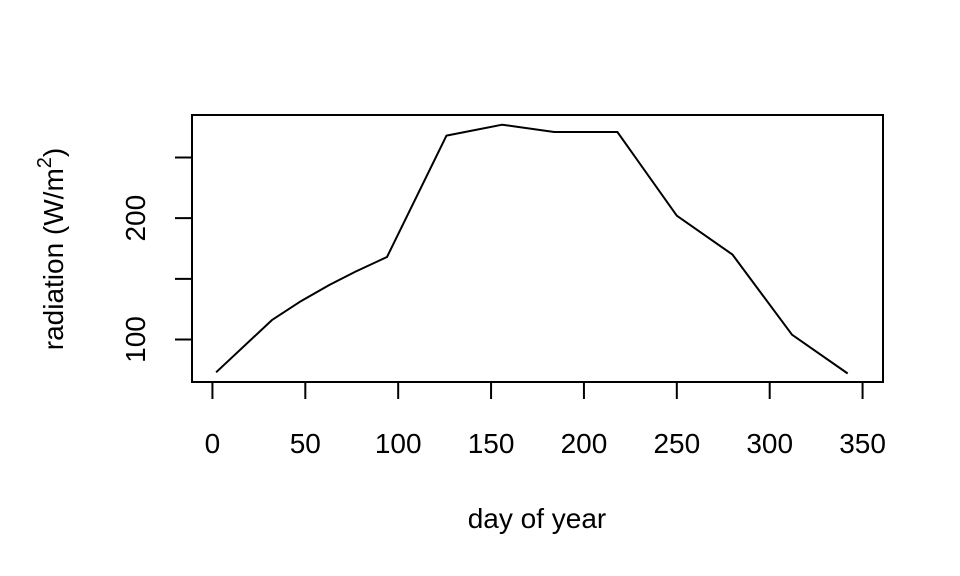 The width and height of the screenshot is (960, 576). I want to click on y-tick-label: 200, so click(135, 218).